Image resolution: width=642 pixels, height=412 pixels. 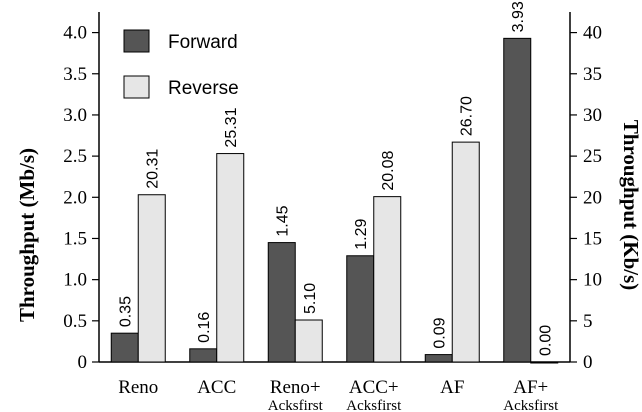 I want to click on data-label-reverse: 20.08, so click(x=388, y=170).